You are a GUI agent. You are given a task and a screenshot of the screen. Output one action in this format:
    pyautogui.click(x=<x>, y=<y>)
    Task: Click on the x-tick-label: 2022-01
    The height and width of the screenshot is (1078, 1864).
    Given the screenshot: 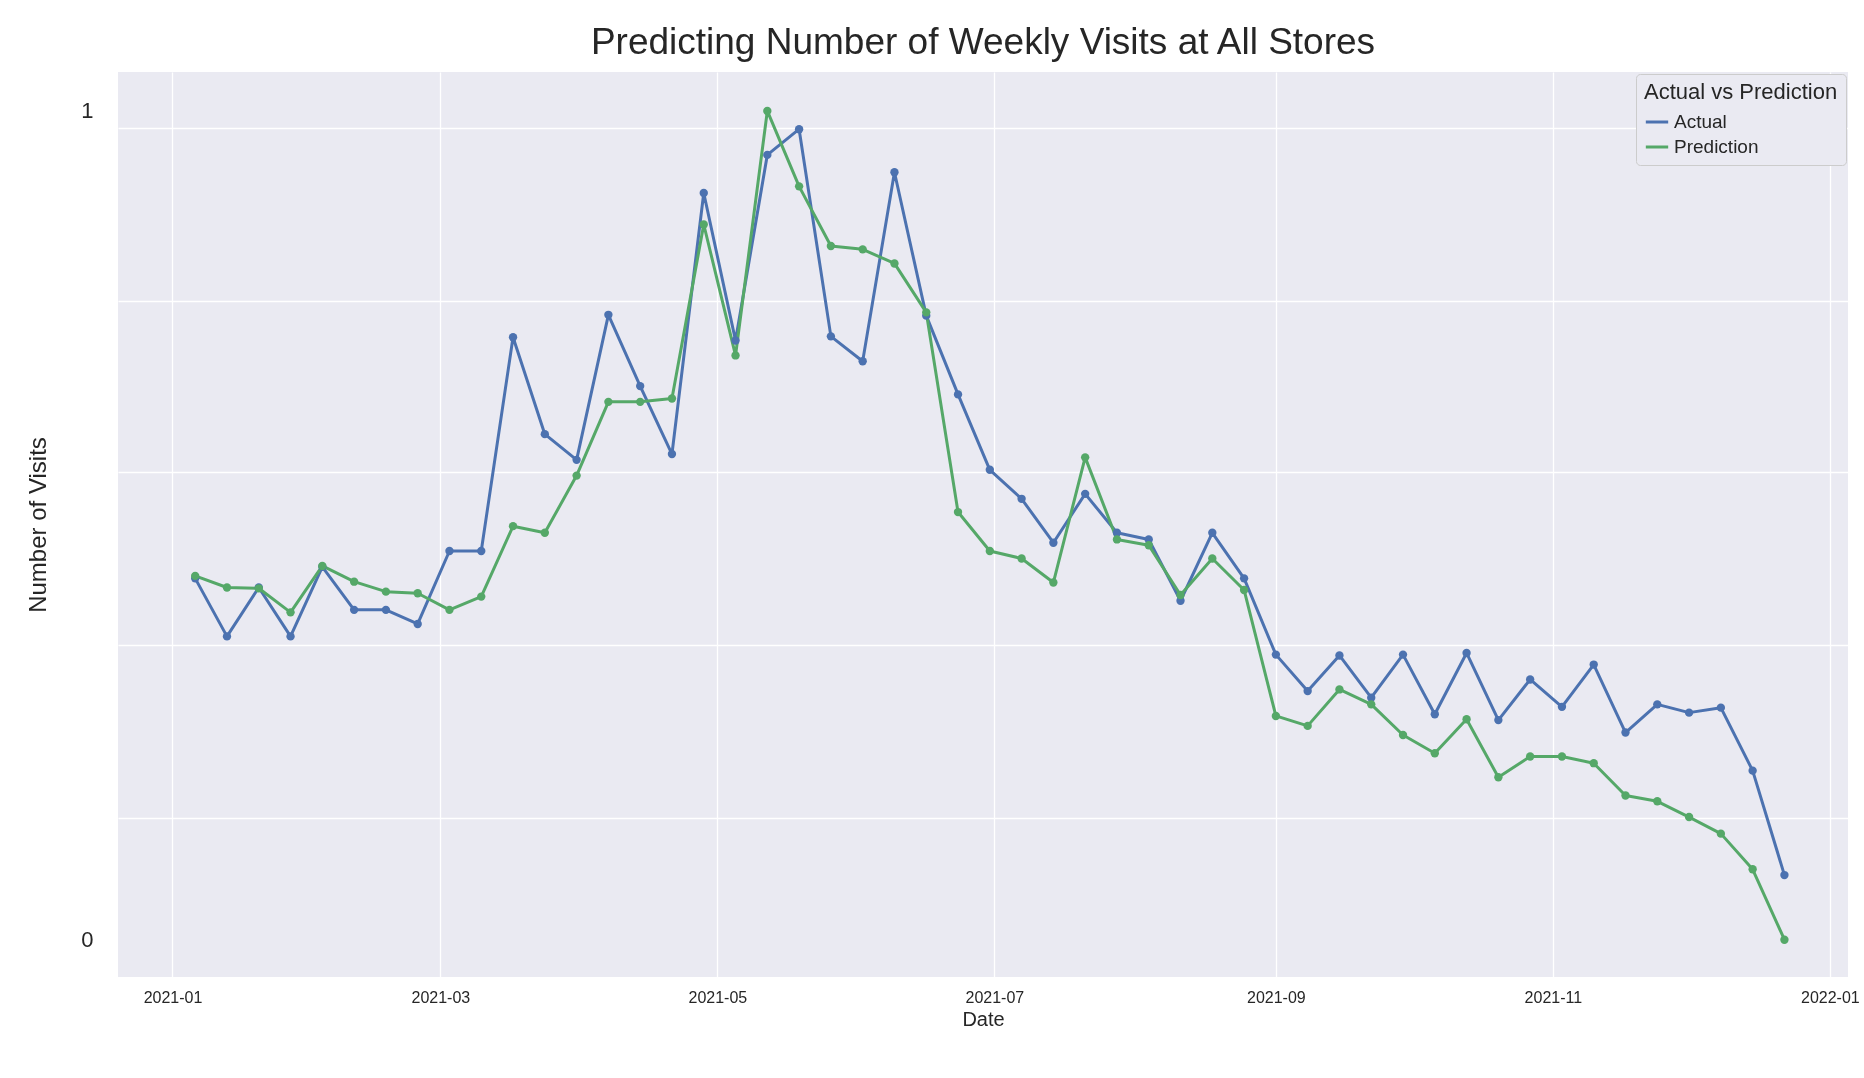 What is the action you would take?
    pyautogui.click(x=1830, y=997)
    